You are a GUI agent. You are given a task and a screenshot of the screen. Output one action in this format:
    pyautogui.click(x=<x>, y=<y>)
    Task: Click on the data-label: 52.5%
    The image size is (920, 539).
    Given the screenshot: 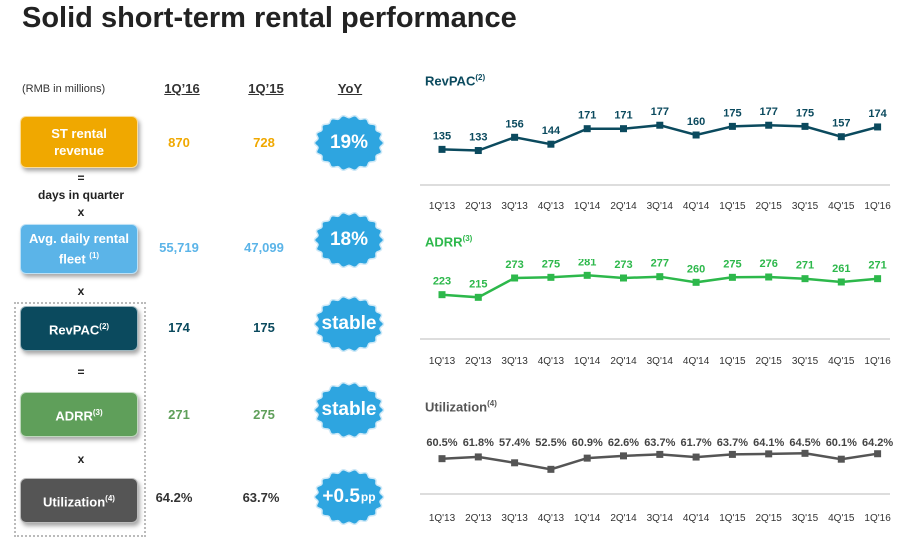 What is the action you would take?
    pyautogui.click(x=550, y=443)
    